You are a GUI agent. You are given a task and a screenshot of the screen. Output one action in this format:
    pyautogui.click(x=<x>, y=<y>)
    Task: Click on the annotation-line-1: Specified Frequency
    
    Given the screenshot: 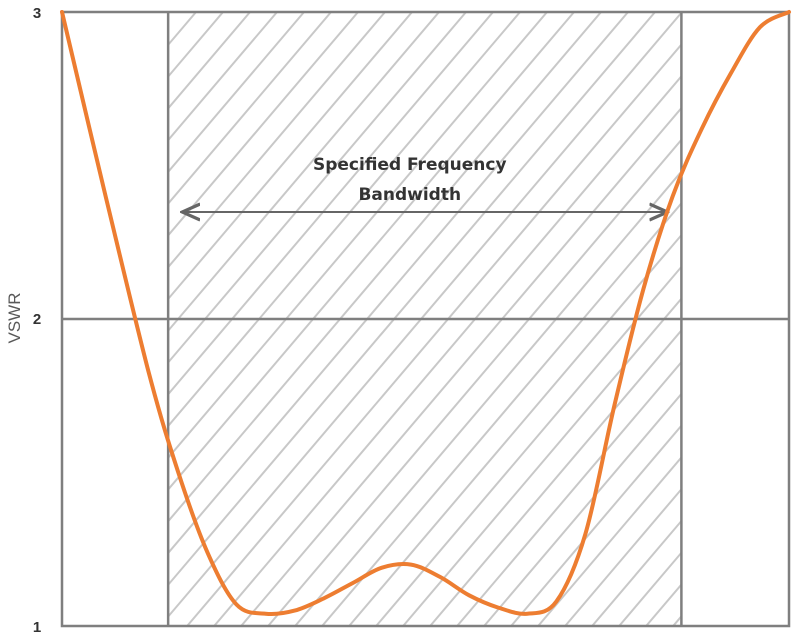 What is the action you would take?
    pyautogui.click(x=410, y=165)
    